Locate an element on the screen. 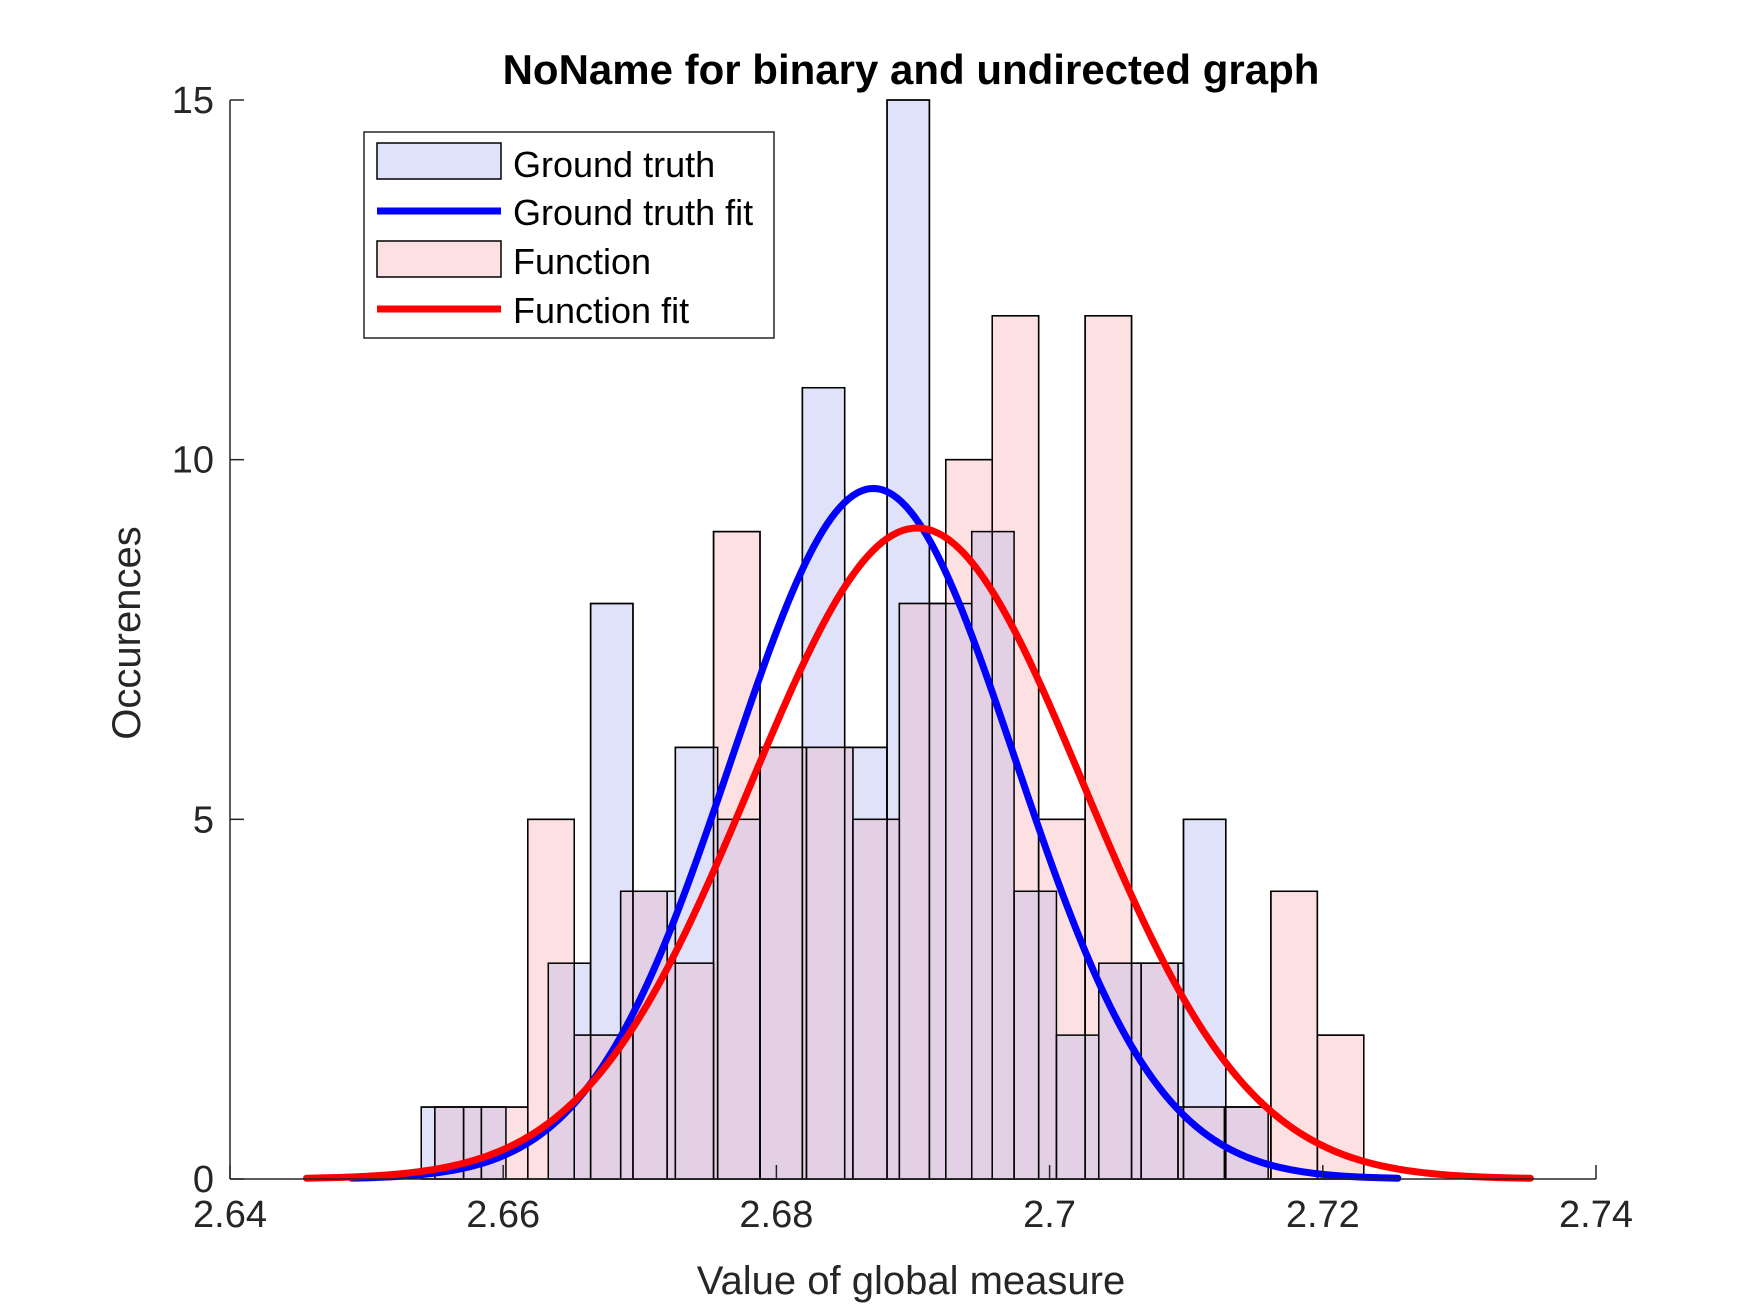 The width and height of the screenshot is (1750, 1313). legend-label-function: Function is located at coordinates (582, 261).